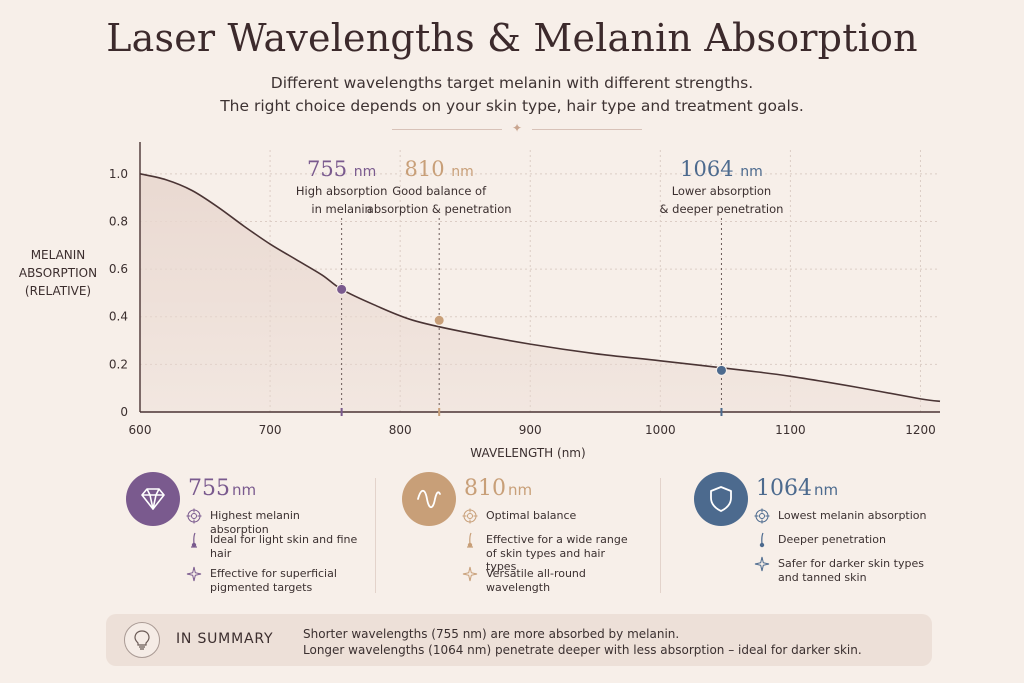 Image resolution: width=1024 pixels, height=683 pixels. What do you see at coordinates (852, 515) in the screenshot?
I see `card-1064-feature-text: Lowest melanin absorption` at bounding box center [852, 515].